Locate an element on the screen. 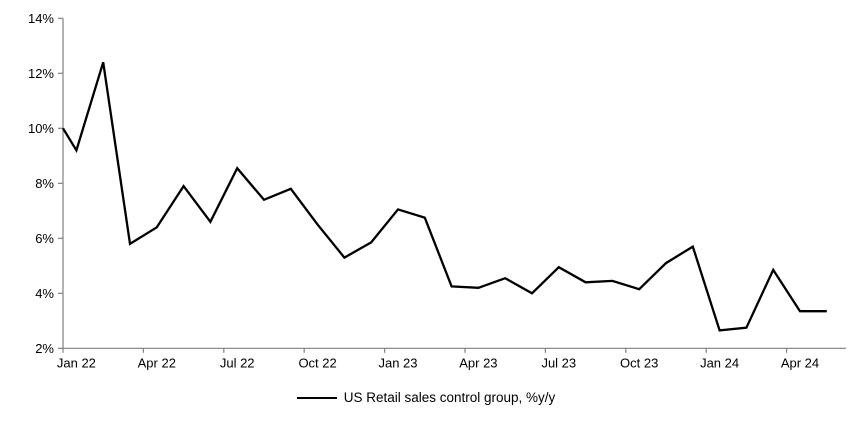 This screenshot has width=852, height=423. x-tick-label: Apr 24 is located at coordinates (800, 362).